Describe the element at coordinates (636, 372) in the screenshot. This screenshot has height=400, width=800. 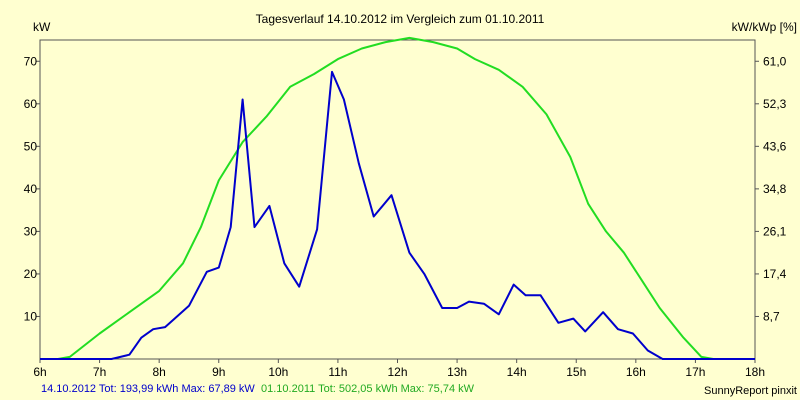
I see `x-tick-label: 16h` at that location.